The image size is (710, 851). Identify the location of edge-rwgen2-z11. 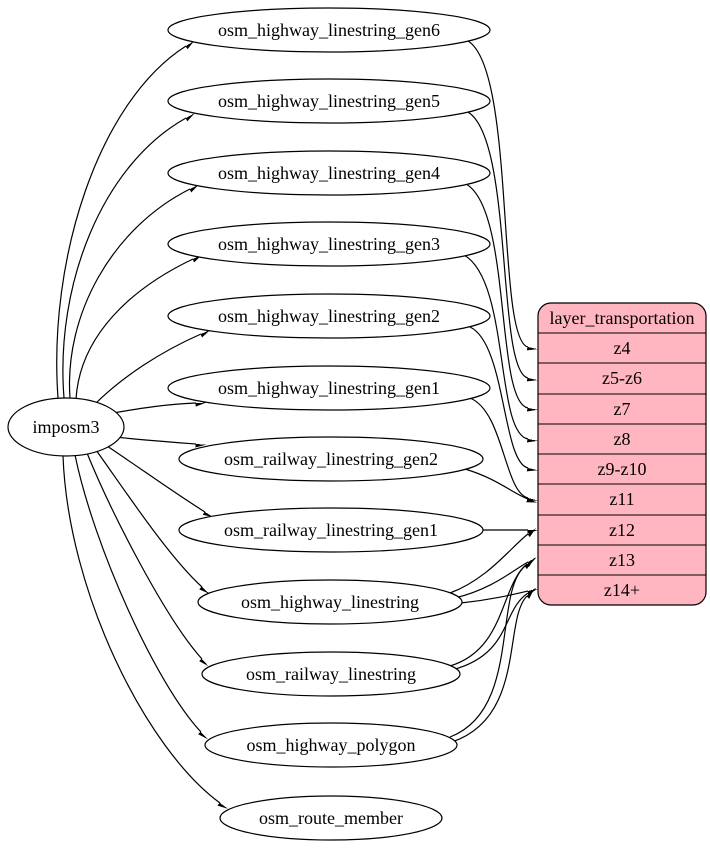
(496, 483).